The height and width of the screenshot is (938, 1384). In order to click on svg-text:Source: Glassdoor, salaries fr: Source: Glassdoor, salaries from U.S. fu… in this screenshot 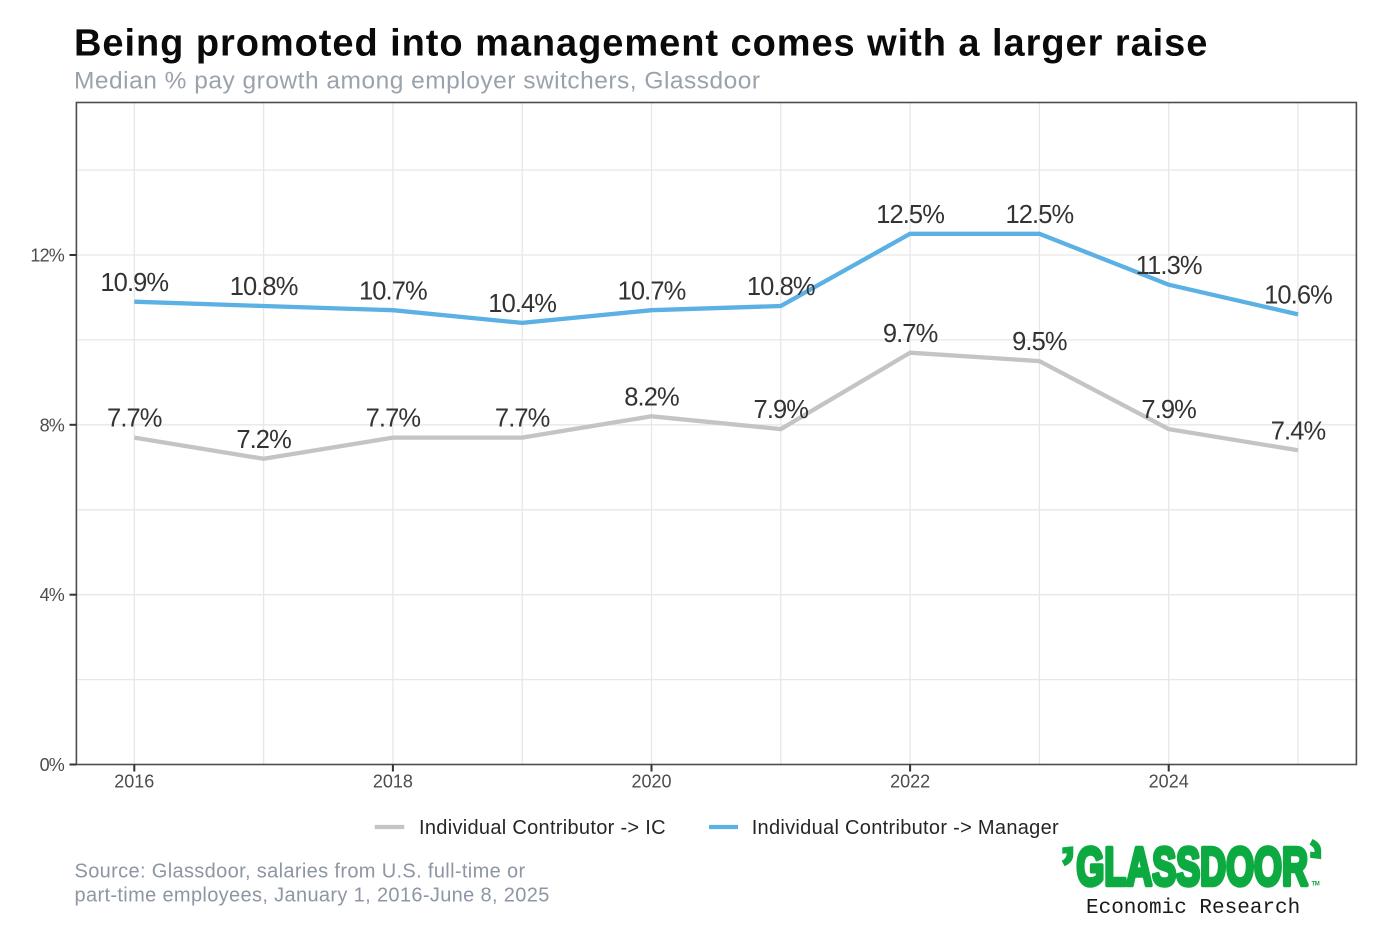, I will do `click(300, 872)`.